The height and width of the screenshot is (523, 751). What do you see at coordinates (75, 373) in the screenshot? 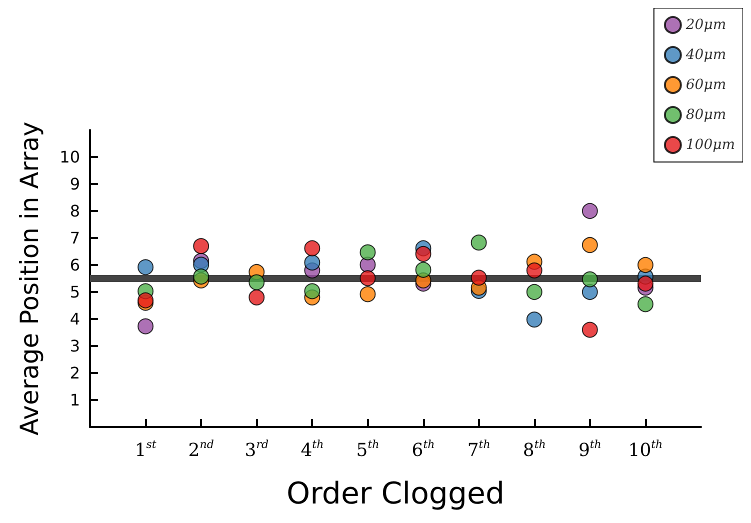
I see `y-tick-label: 2` at bounding box center [75, 373].